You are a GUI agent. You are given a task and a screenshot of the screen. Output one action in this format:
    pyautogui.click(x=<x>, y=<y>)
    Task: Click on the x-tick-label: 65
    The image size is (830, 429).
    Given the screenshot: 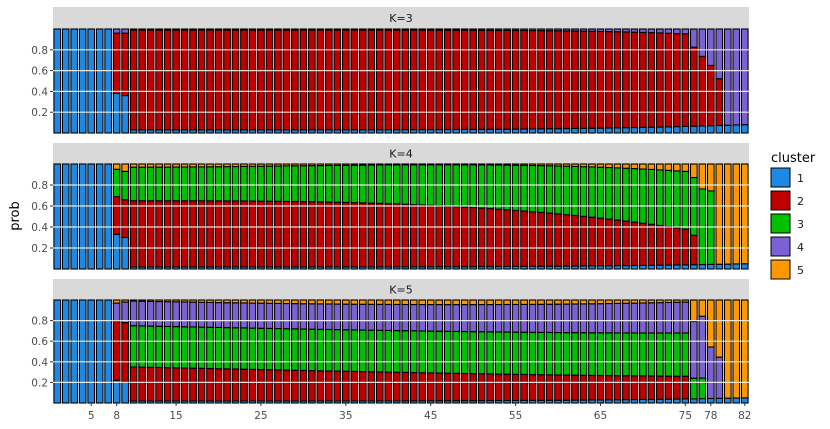 What is the action you would take?
    pyautogui.click(x=600, y=416)
    